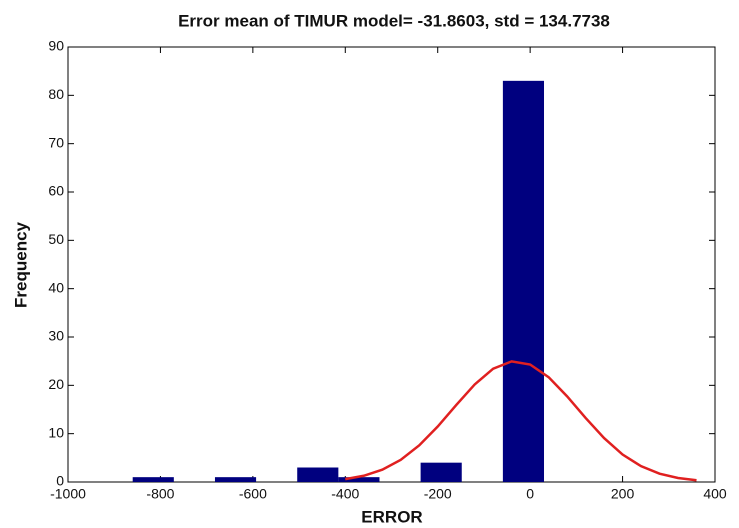  Describe the element at coordinates (715, 494) in the screenshot. I see `x-tick-label: 400` at that location.